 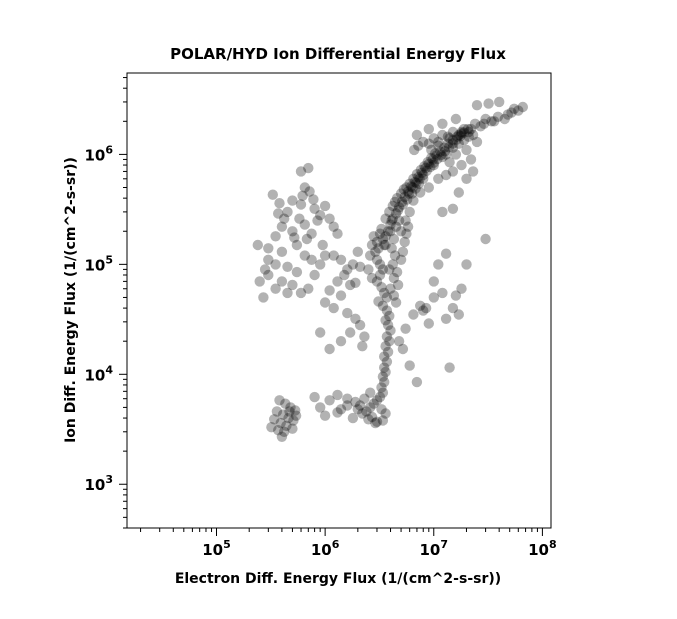 I want to click on x-tick-label: 106, so click(x=325, y=548).